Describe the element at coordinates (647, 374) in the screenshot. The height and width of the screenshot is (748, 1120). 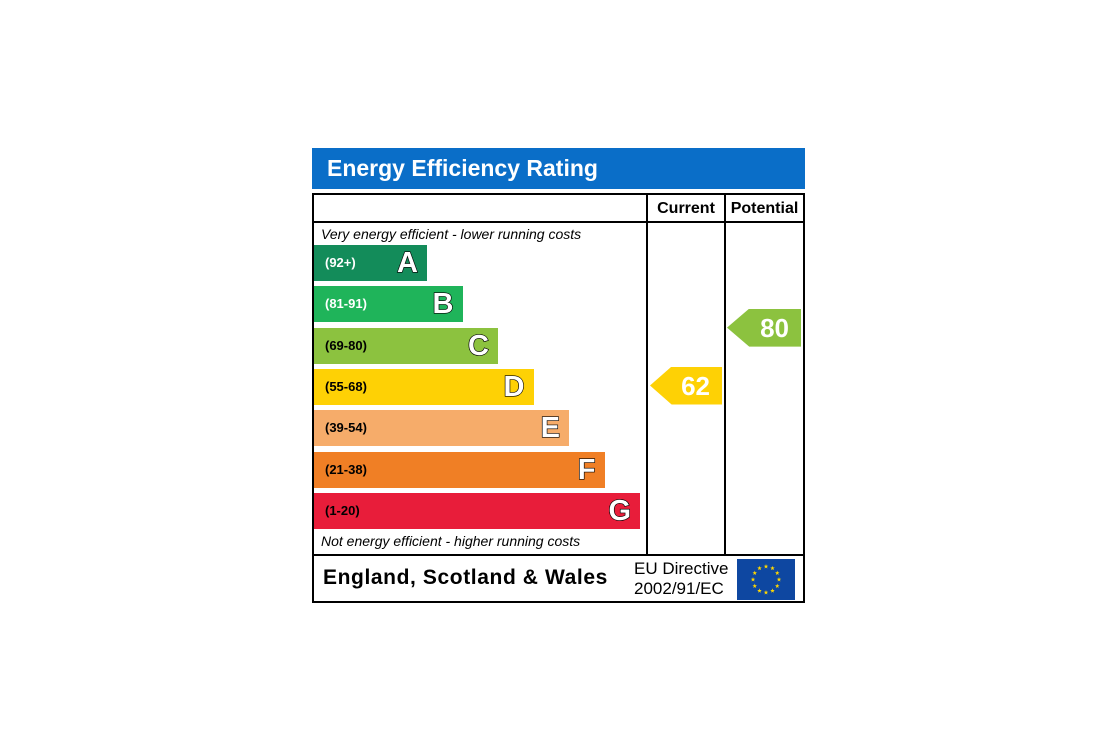
I see `divider-current` at that location.